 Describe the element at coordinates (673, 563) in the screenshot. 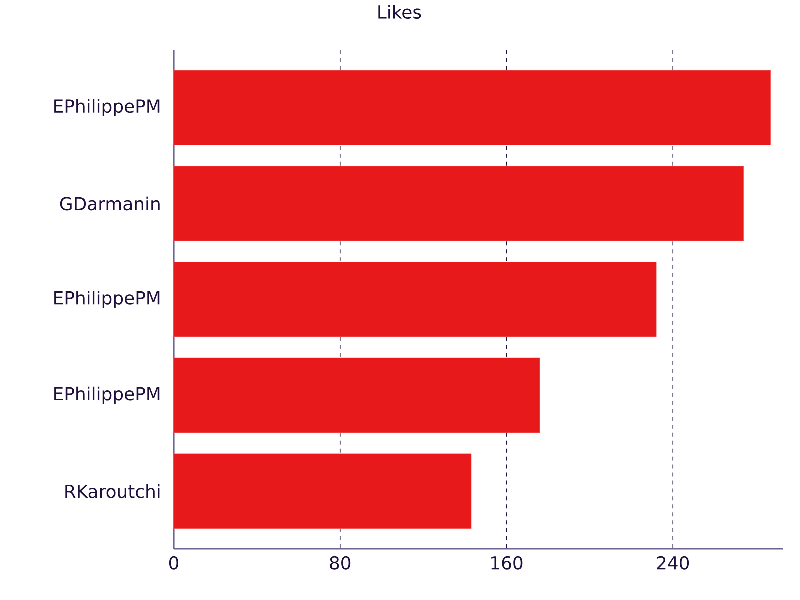

I see `x-tick-label: 240` at that location.